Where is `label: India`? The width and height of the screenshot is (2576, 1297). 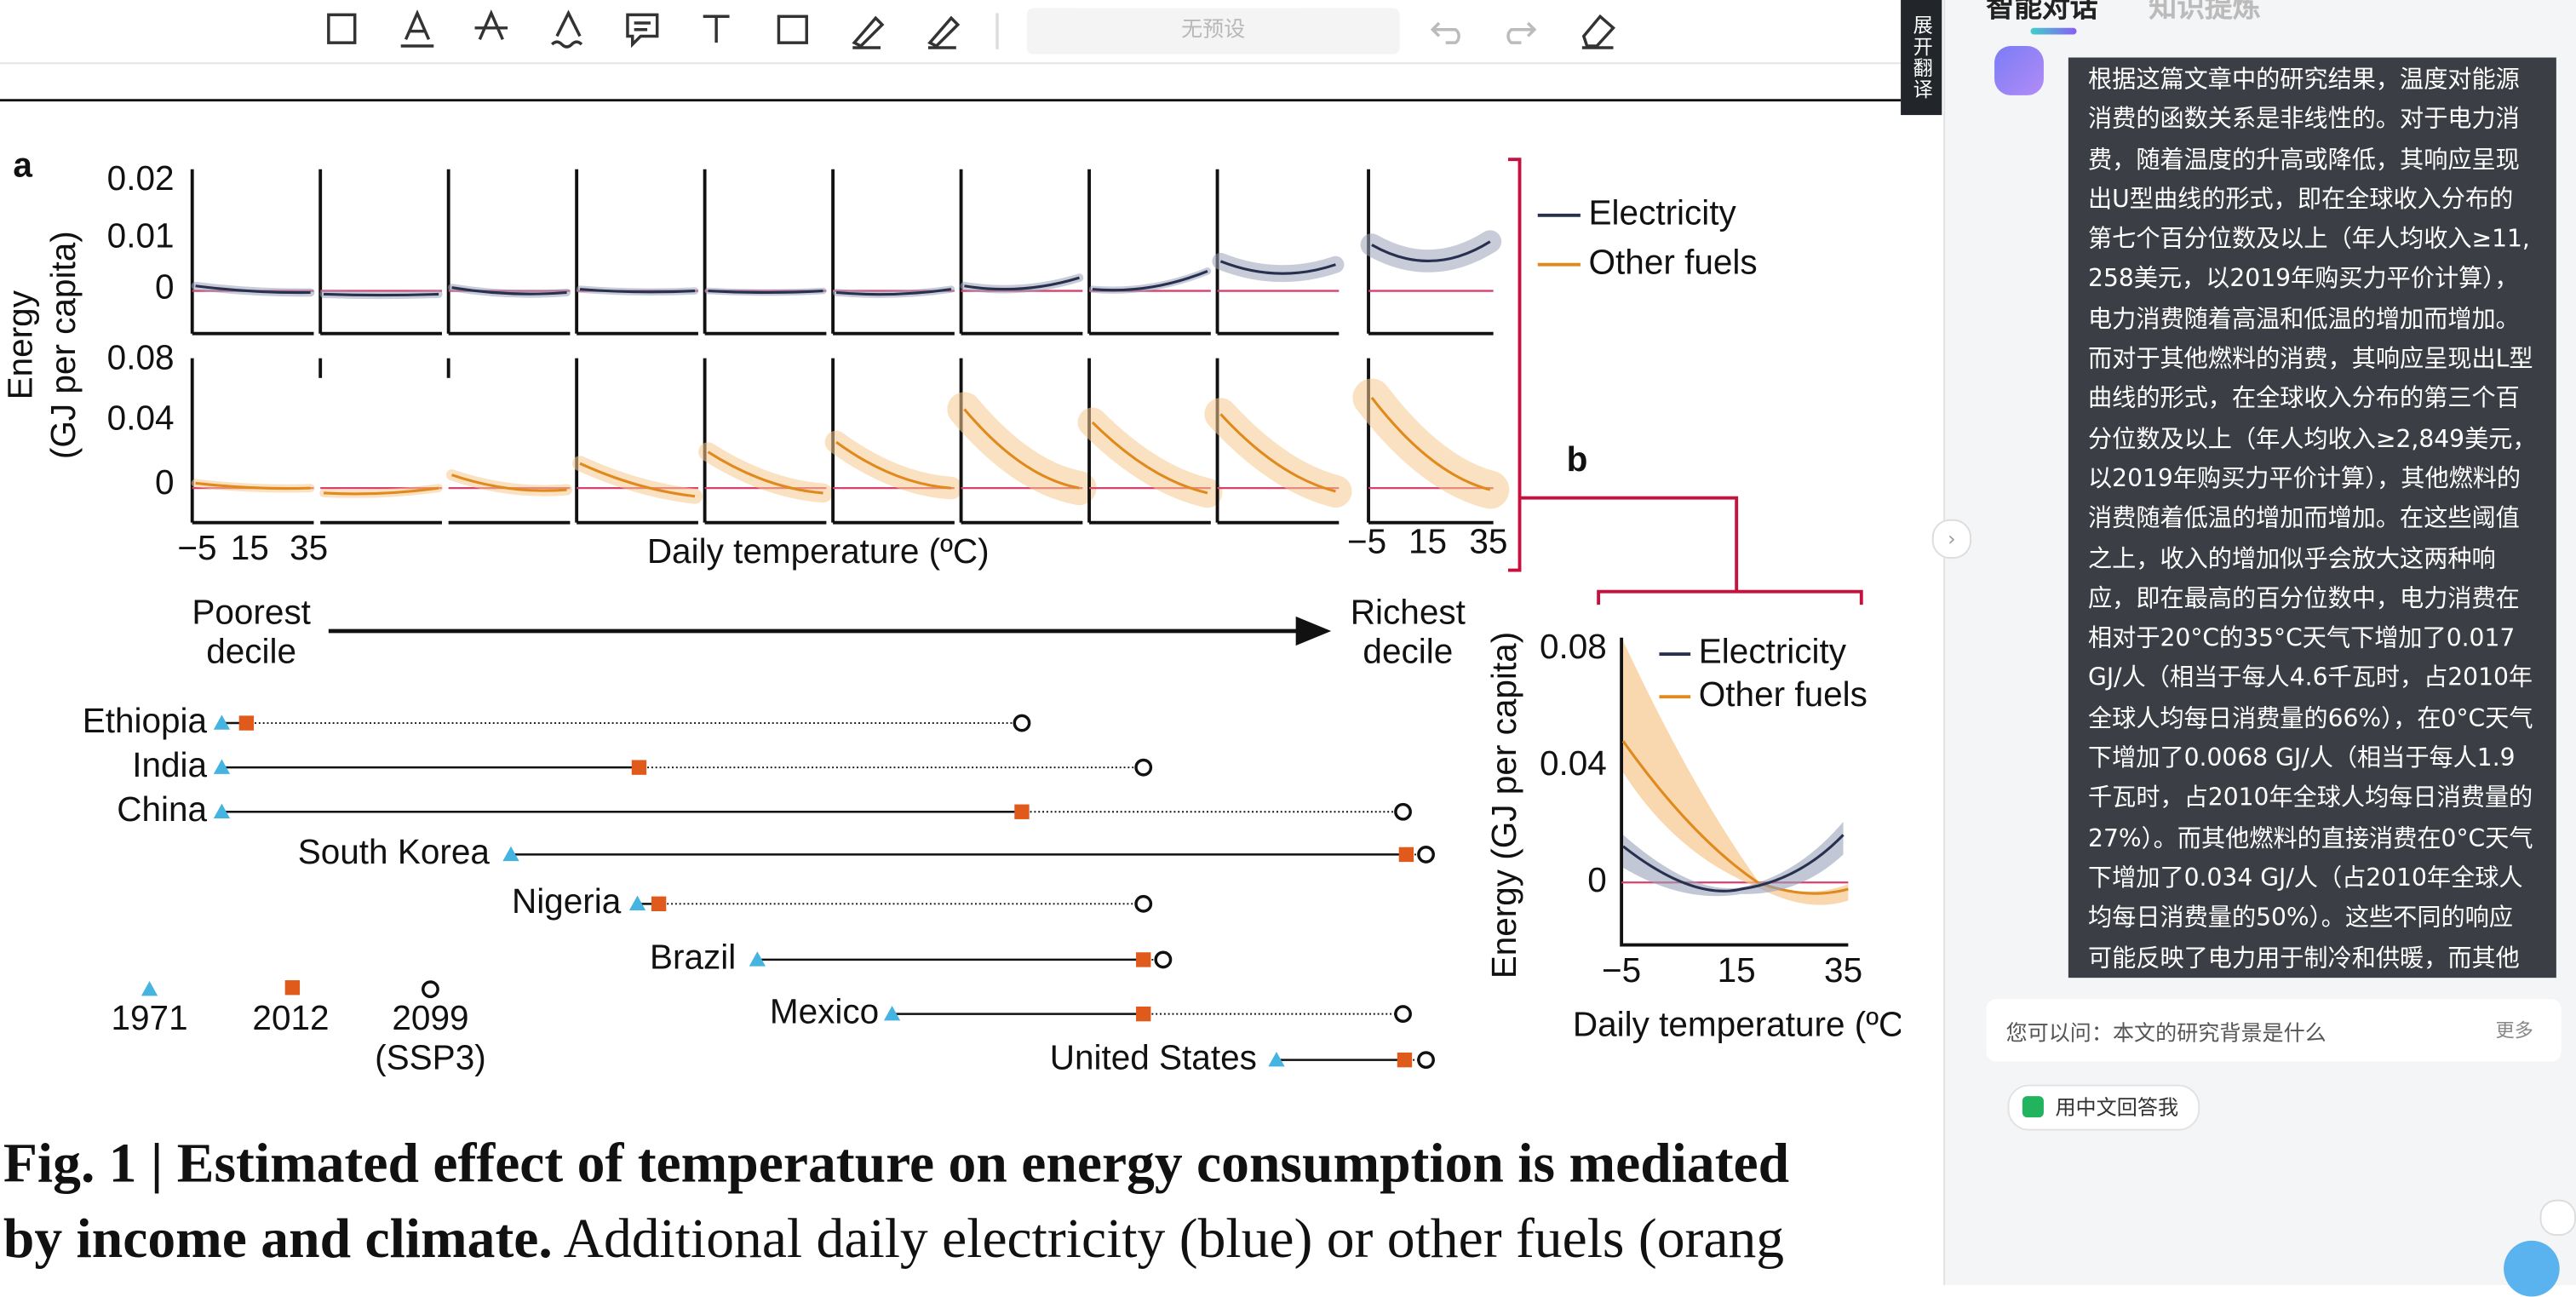
label: India is located at coordinates (169, 764).